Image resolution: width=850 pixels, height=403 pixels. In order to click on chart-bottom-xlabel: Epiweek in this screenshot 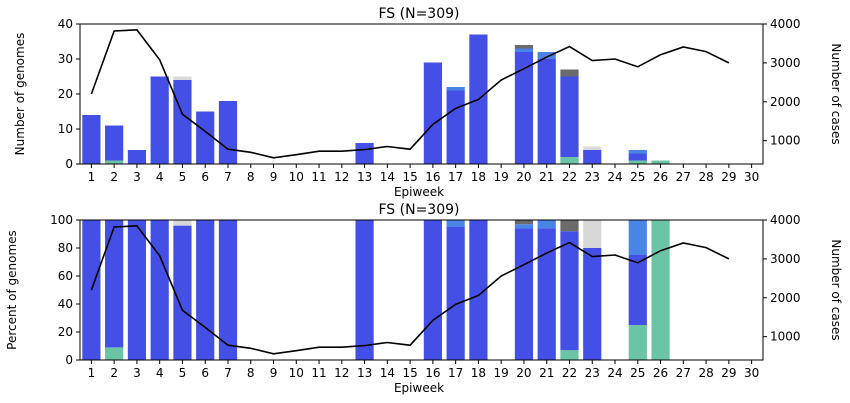, I will do `click(419, 388)`.